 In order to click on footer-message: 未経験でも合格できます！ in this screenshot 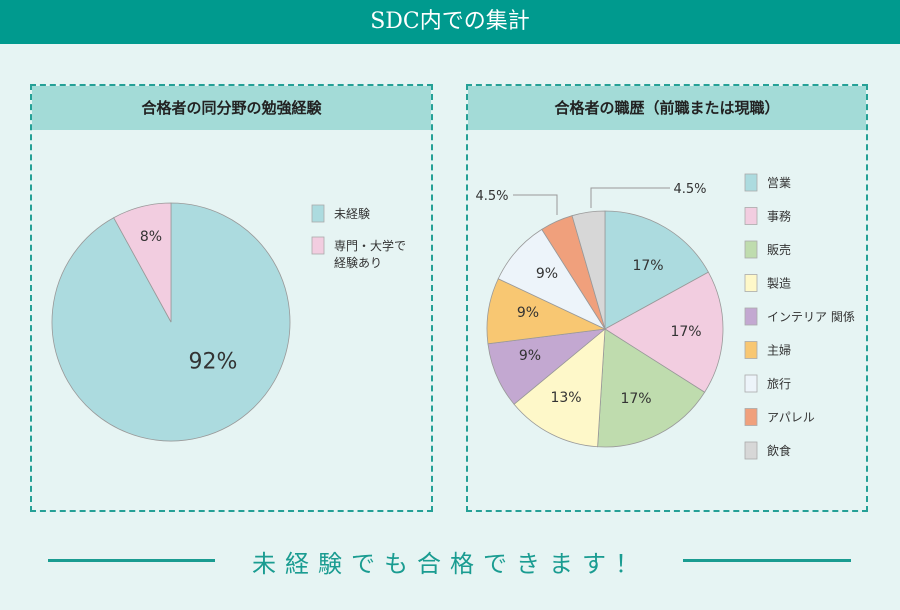, I will do `click(450, 564)`.